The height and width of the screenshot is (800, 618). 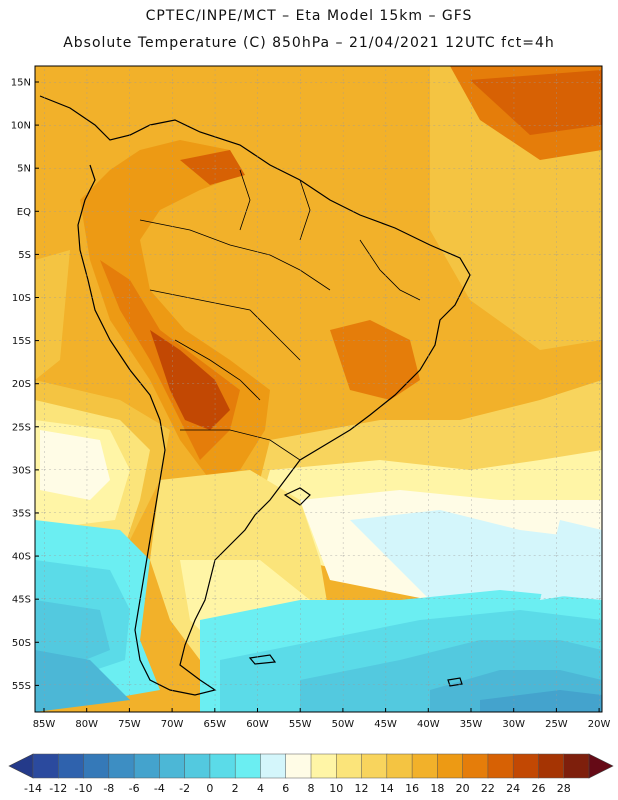 I want to click on colorbar-level-label: 6, so click(x=285, y=788).